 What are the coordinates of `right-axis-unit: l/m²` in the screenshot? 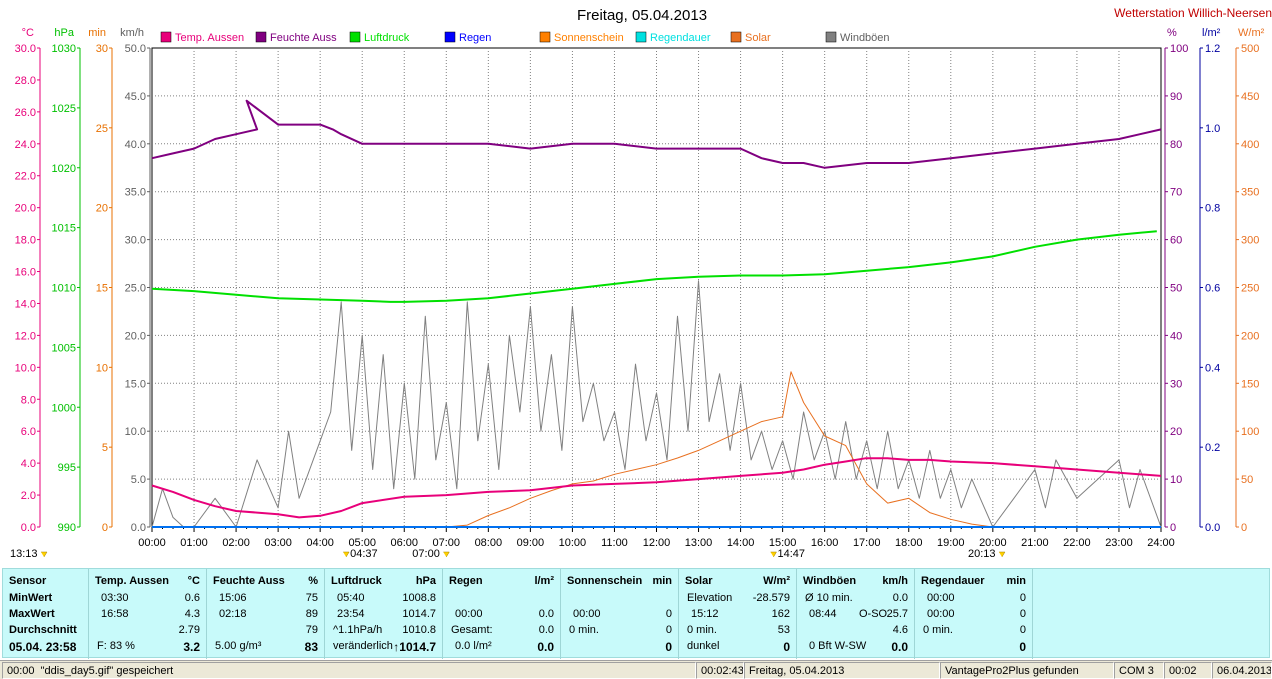 It's located at (1211, 33).